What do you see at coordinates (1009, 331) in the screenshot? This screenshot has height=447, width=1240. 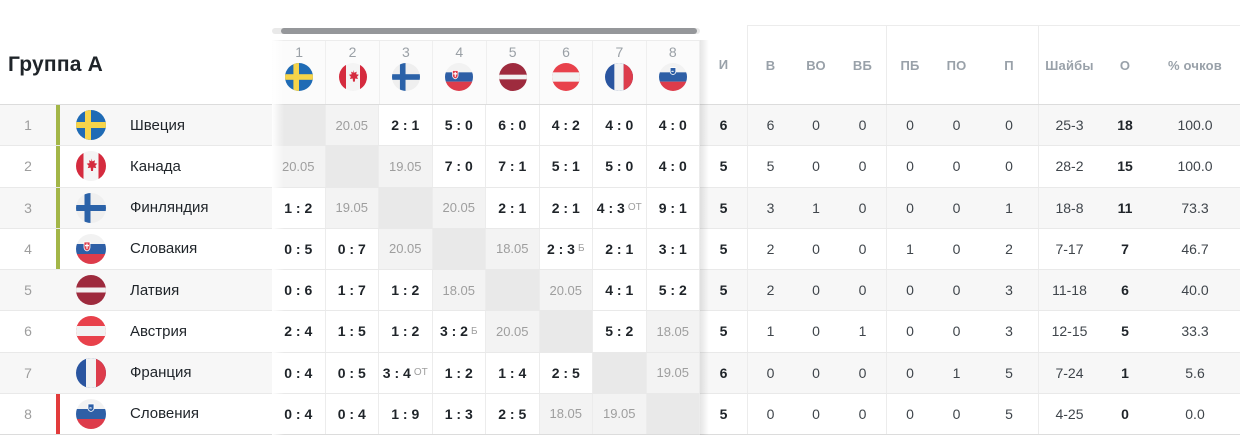 I see `stat-cell: 3` at bounding box center [1009, 331].